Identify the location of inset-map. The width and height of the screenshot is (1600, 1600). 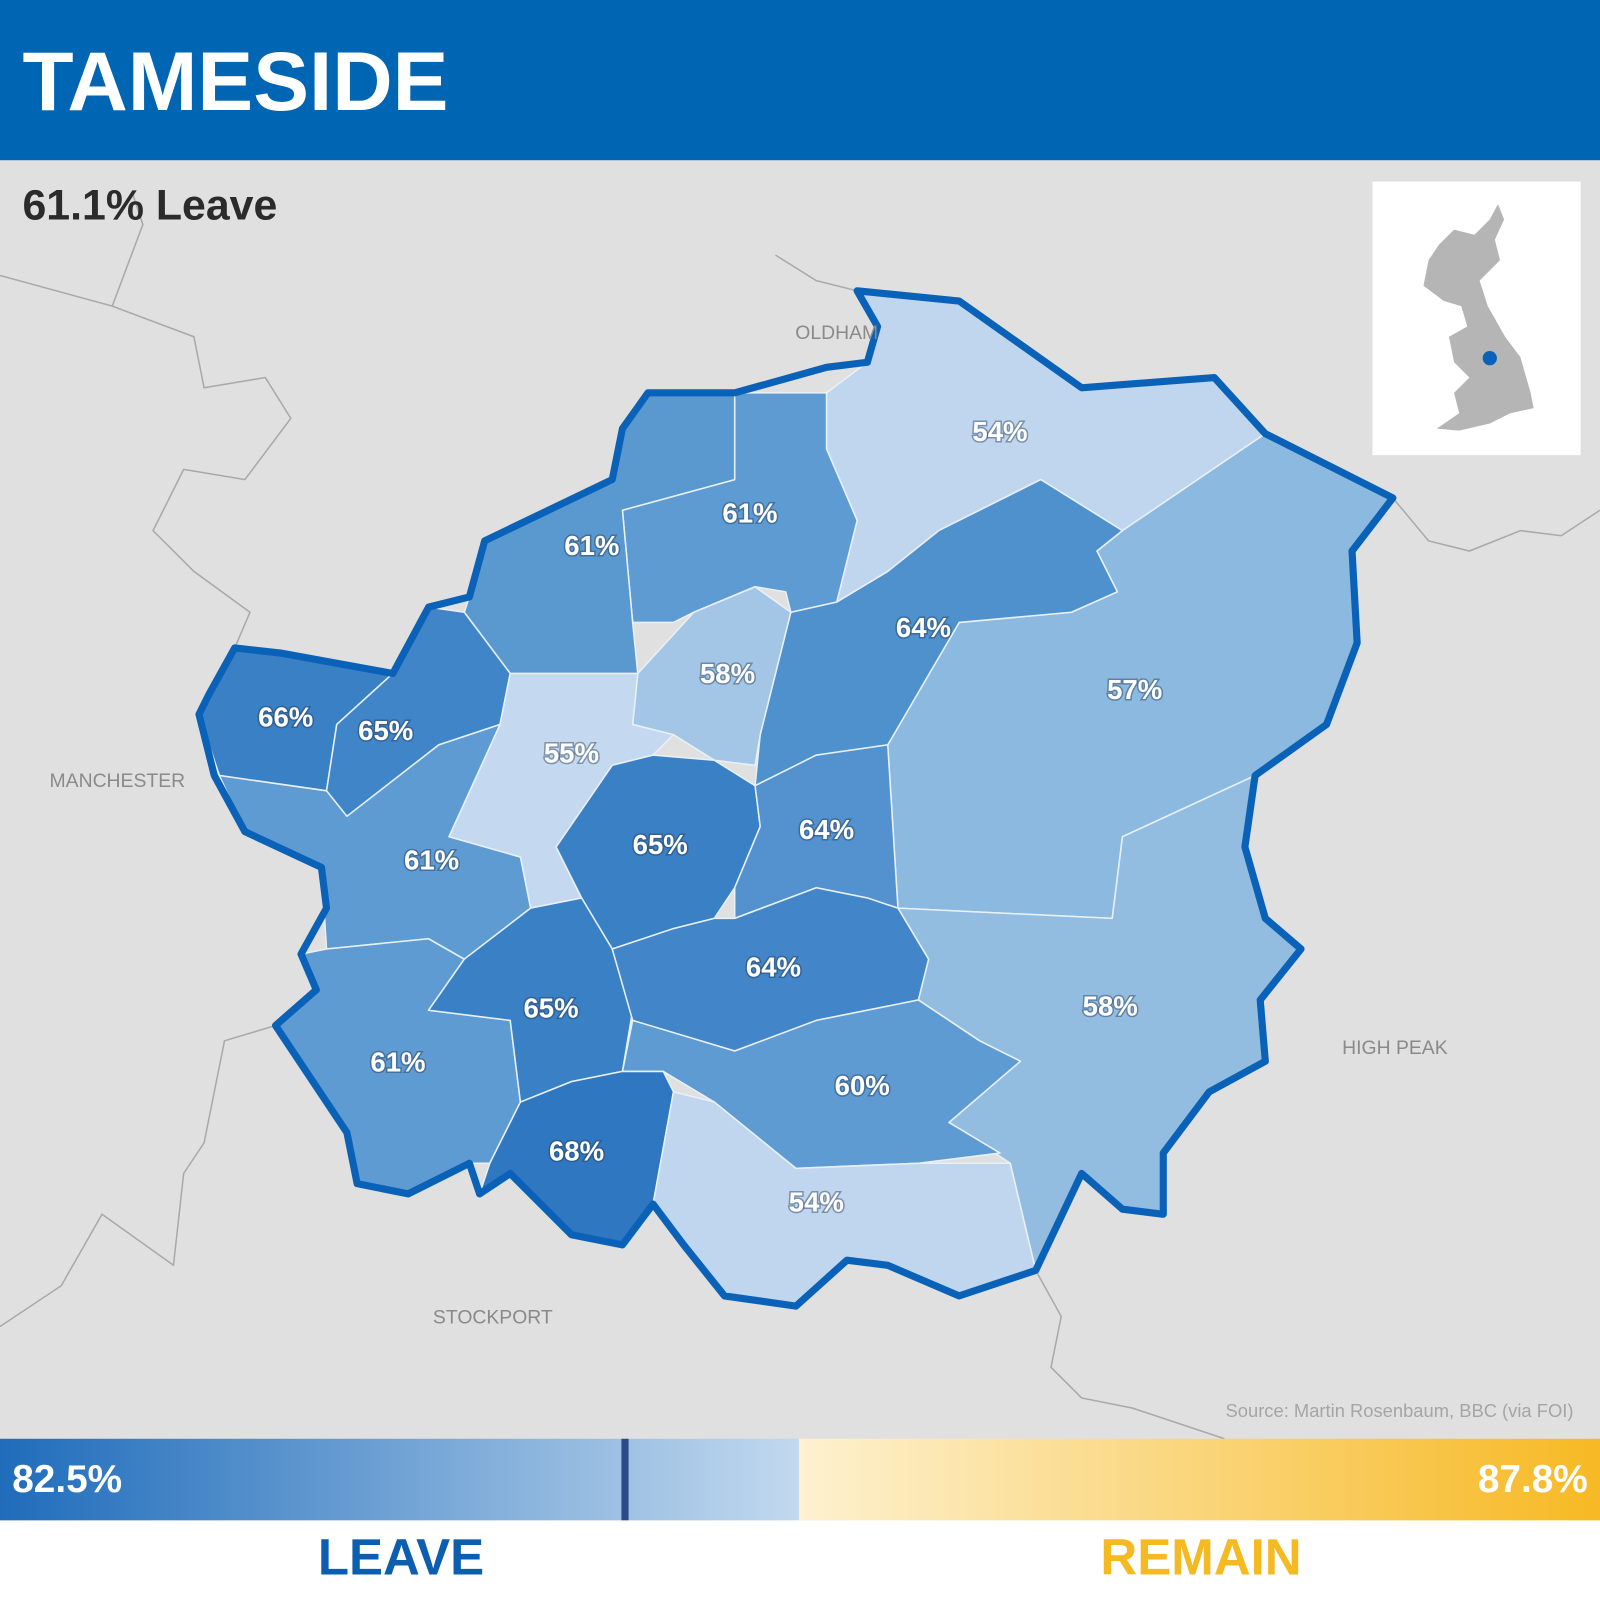
(1476, 318).